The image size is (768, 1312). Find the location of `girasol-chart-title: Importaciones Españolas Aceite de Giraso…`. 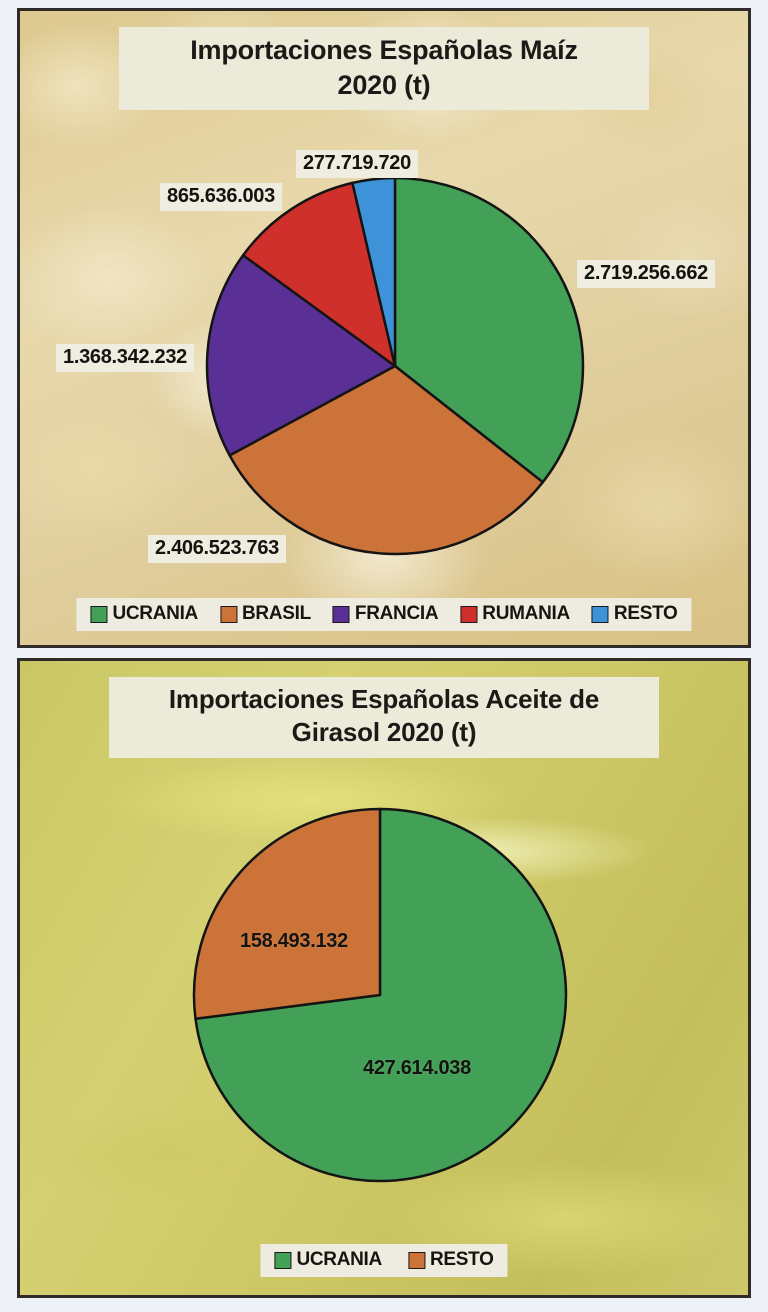

girasol-chart-title: Importaciones Españolas Aceite de Giraso… is located at coordinates (384, 717).